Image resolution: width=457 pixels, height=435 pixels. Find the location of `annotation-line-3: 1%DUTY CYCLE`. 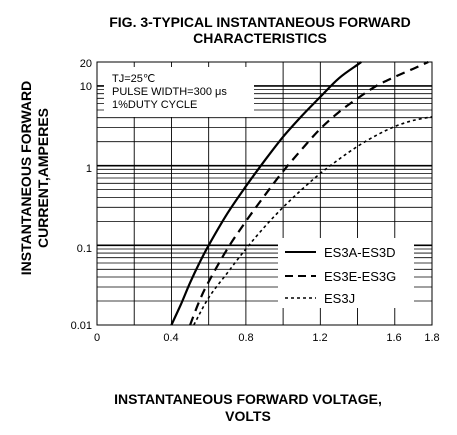

annotation-line-3: 1%DUTY CYCLE is located at coordinates (154, 105).